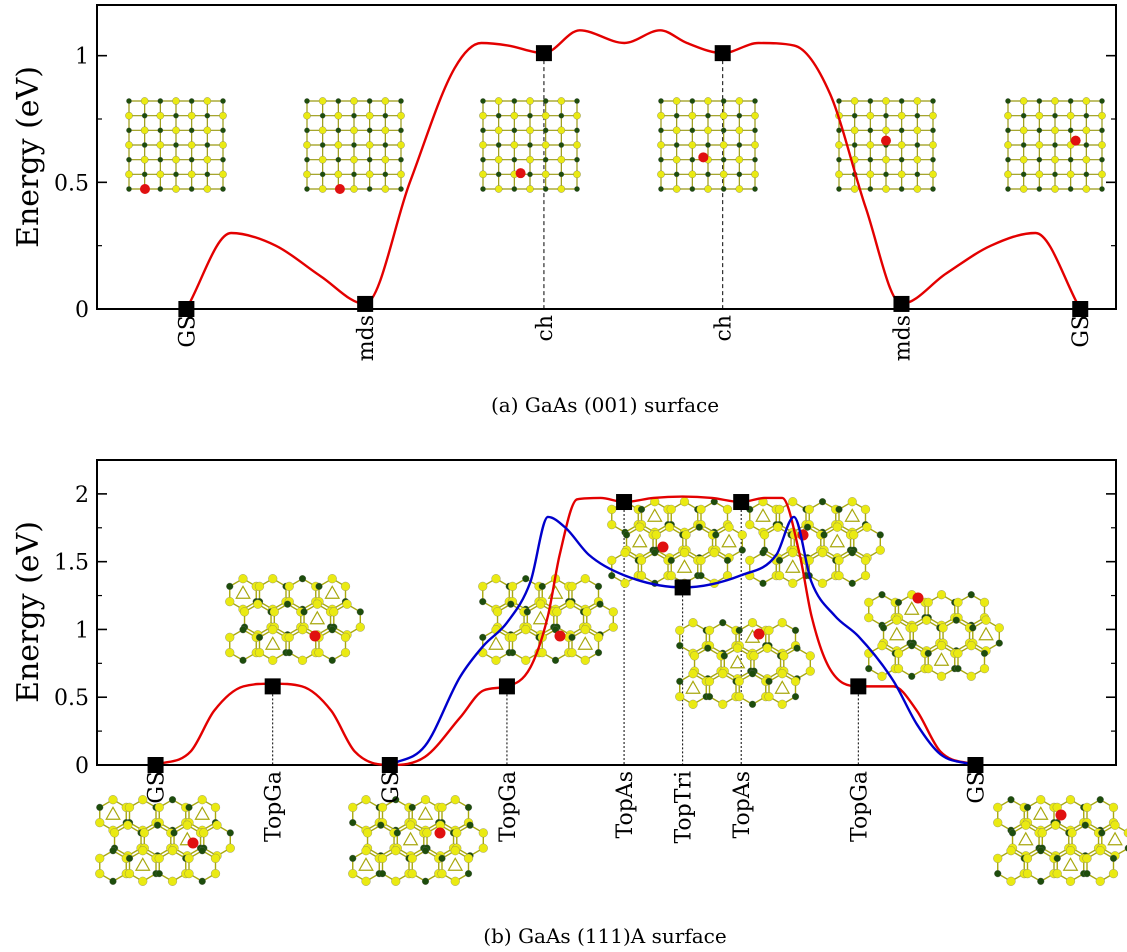 This screenshot has width=1127, height=952. What do you see at coordinates (28, 157) in the screenshot?
I see `y-axis-label-a: Energy (eV)` at bounding box center [28, 157].